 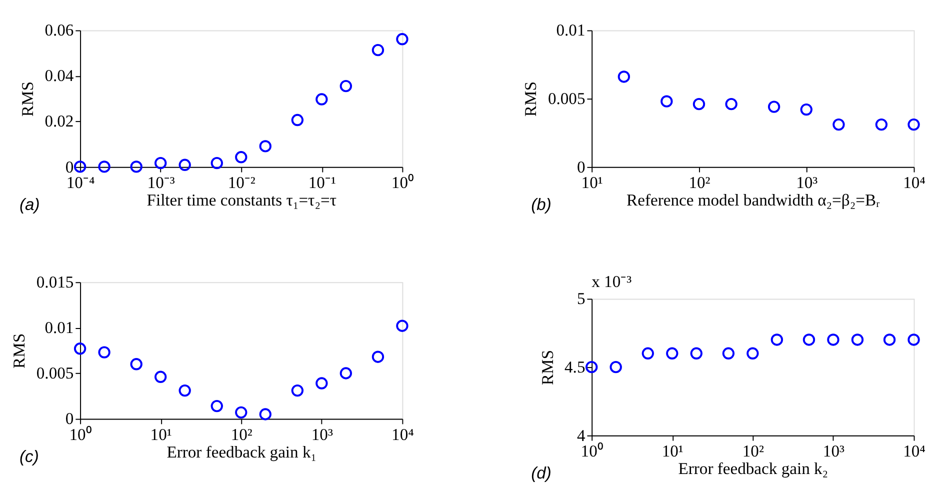 What do you see at coordinates (753, 468) in the screenshot?
I see `x-axis-title: Error feedback gain k₂` at bounding box center [753, 468].